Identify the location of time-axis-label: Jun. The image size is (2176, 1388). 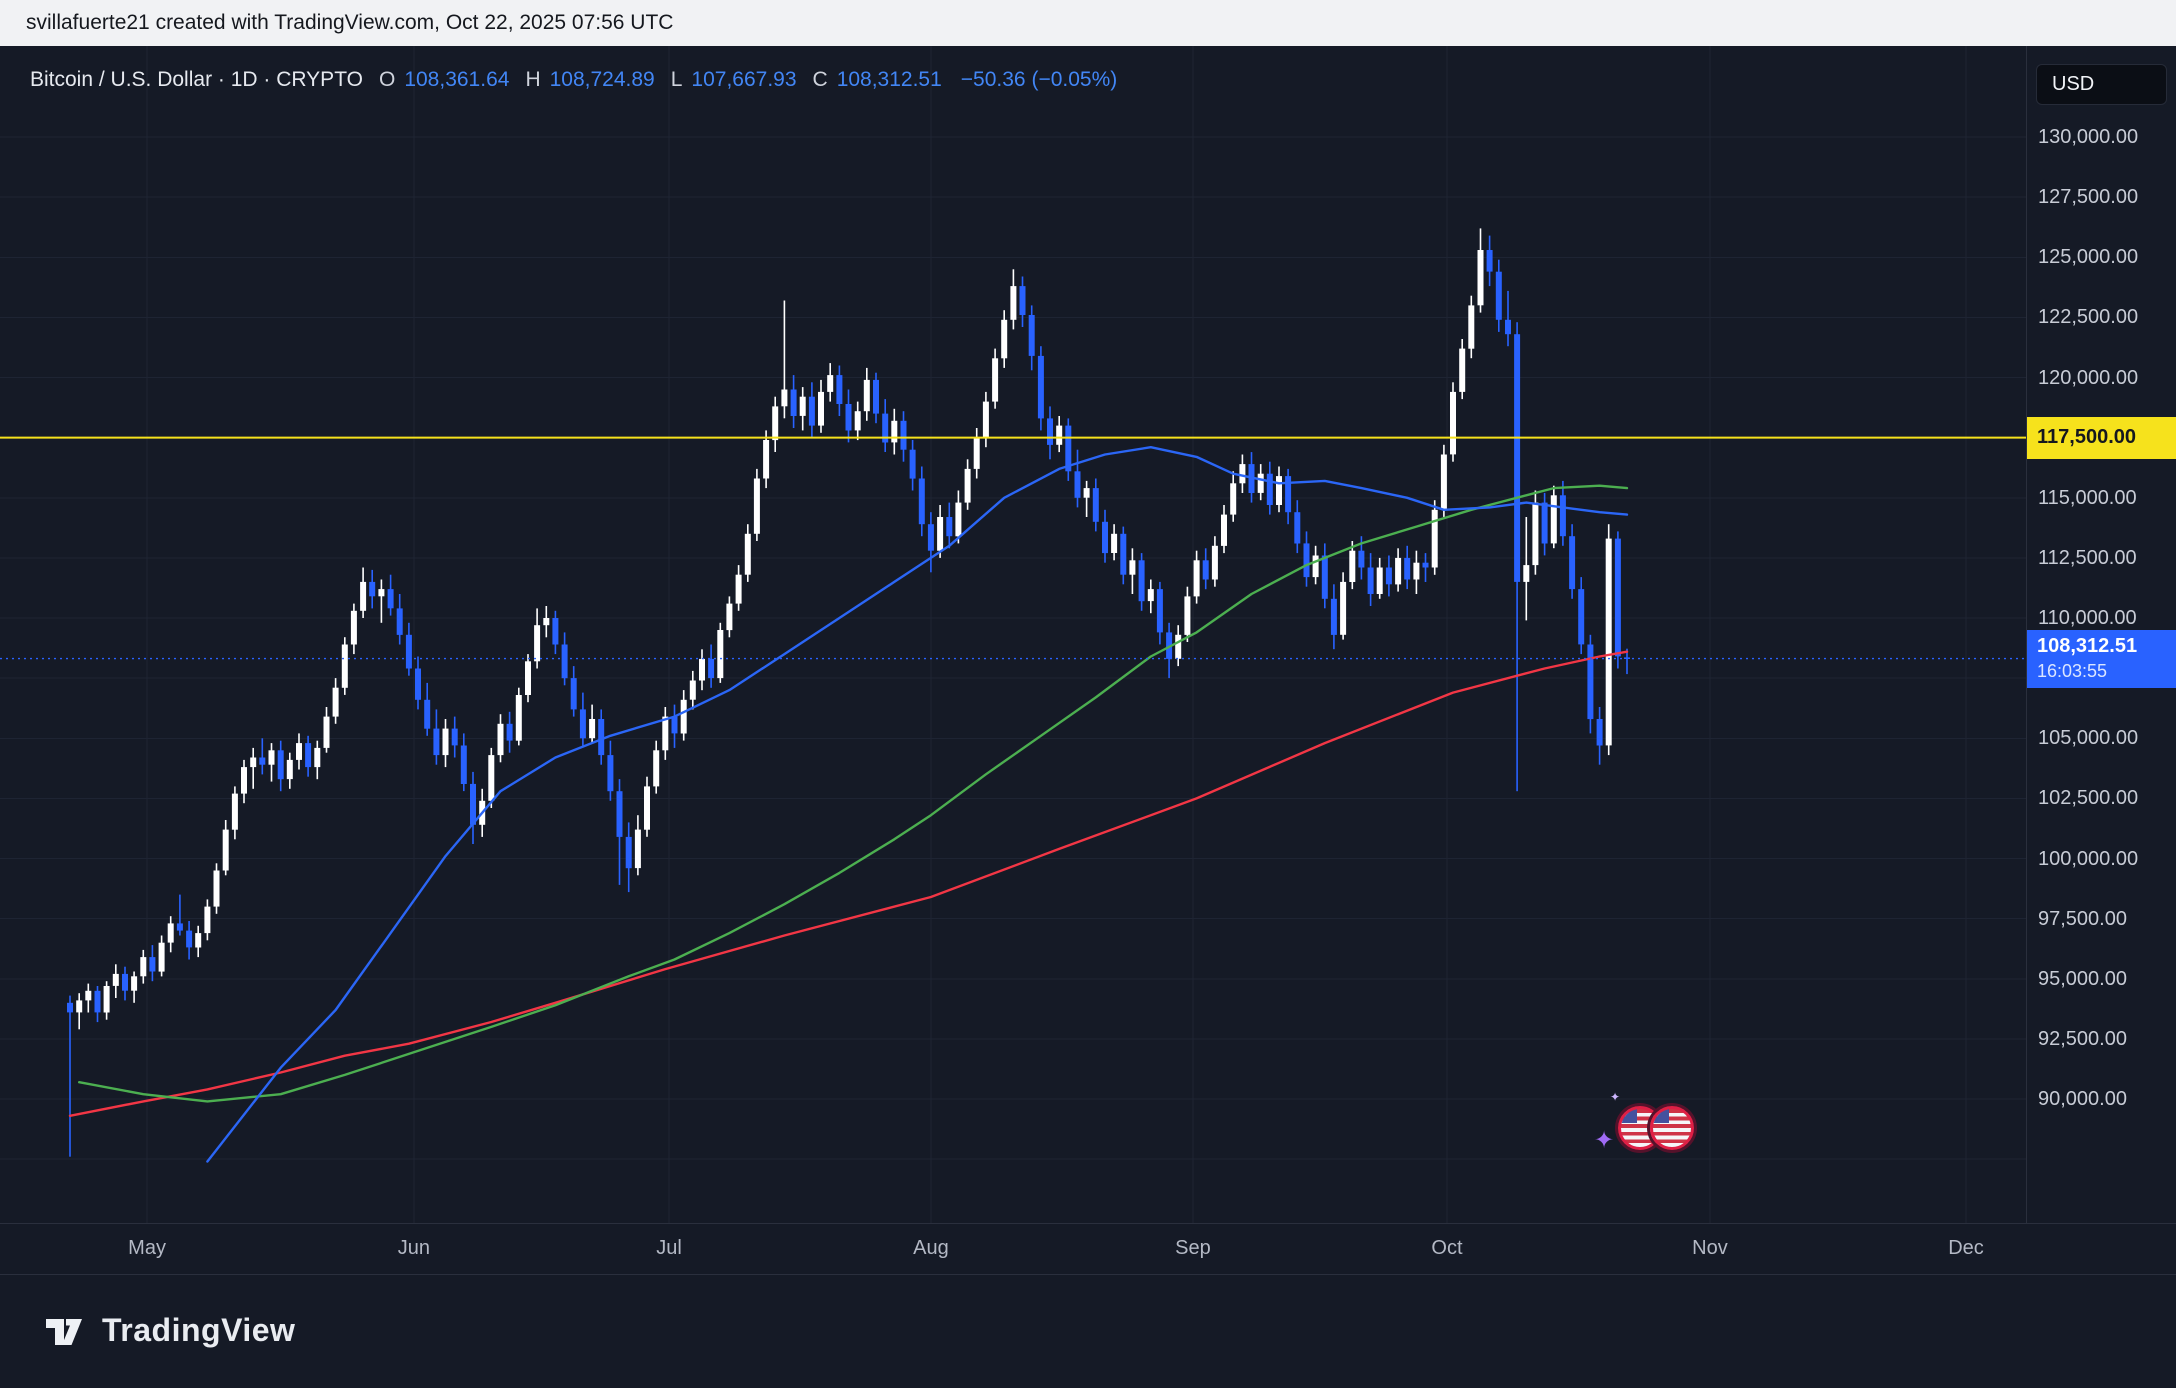
(414, 1248).